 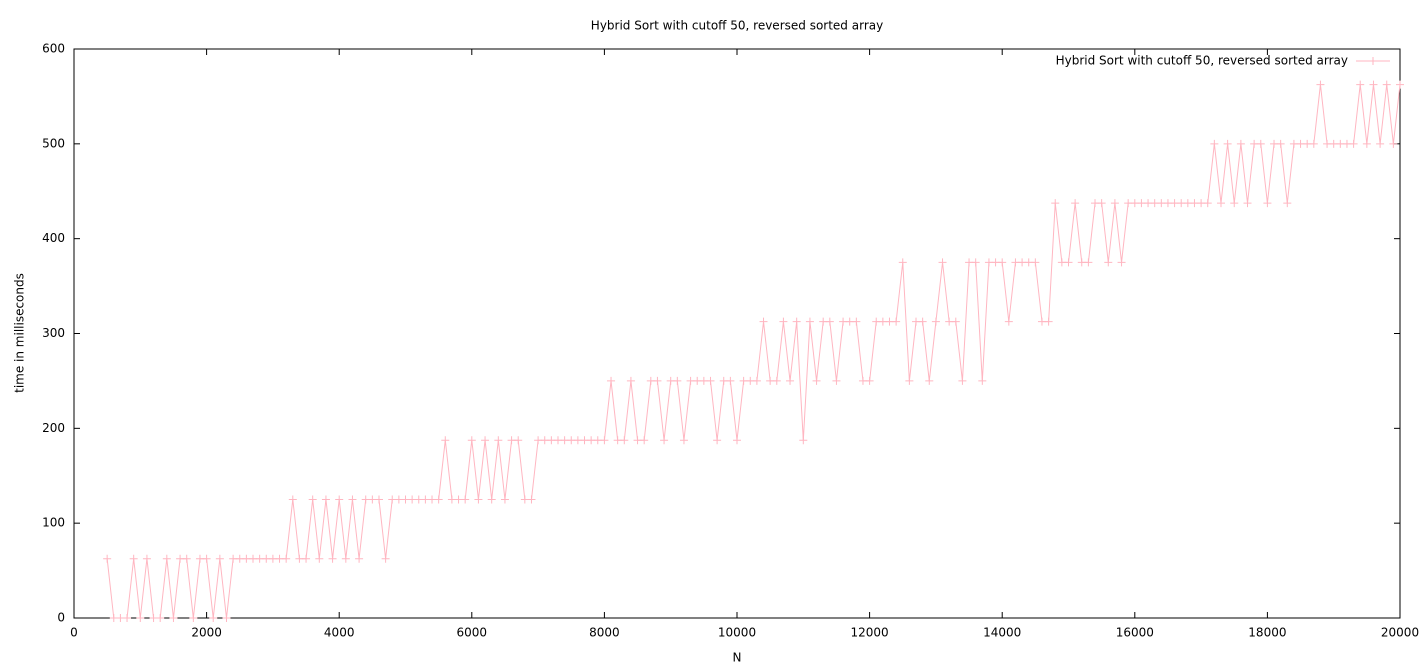 I want to click on x-tick-label: 6000, so click(x=472, y=633).